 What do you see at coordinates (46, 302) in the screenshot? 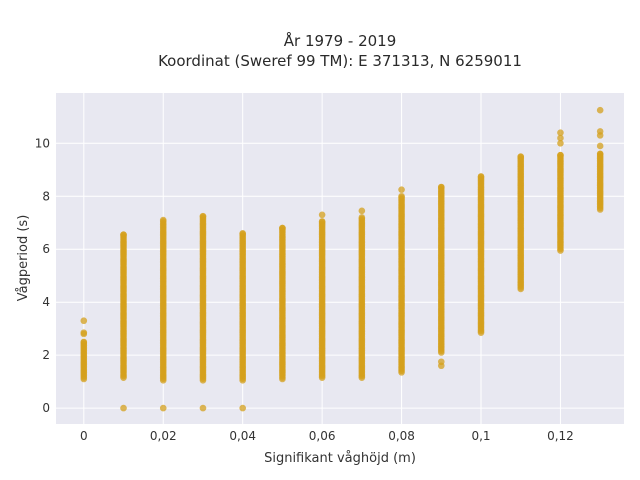
I see `y-tick-label: 4` at bounding box center [46, 302].